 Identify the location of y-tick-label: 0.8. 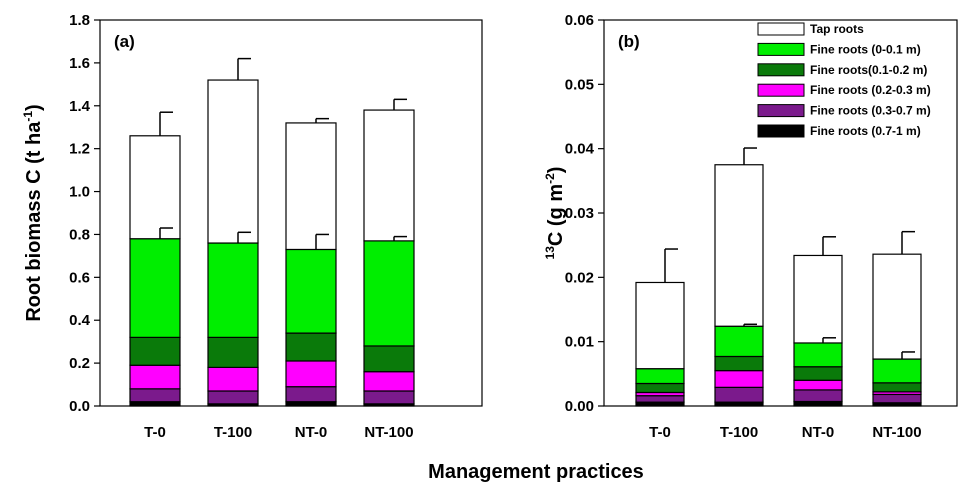
(79, 234).